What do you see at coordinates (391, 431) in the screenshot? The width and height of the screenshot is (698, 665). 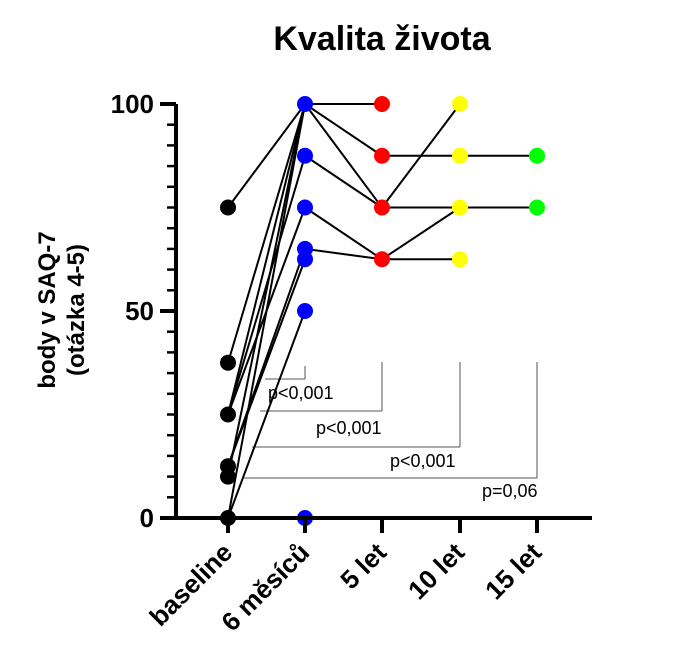 I see `significance-brackets: p<0,001 p<0,001 p<0,001 p=0,06` at bounding box center [391, 431].